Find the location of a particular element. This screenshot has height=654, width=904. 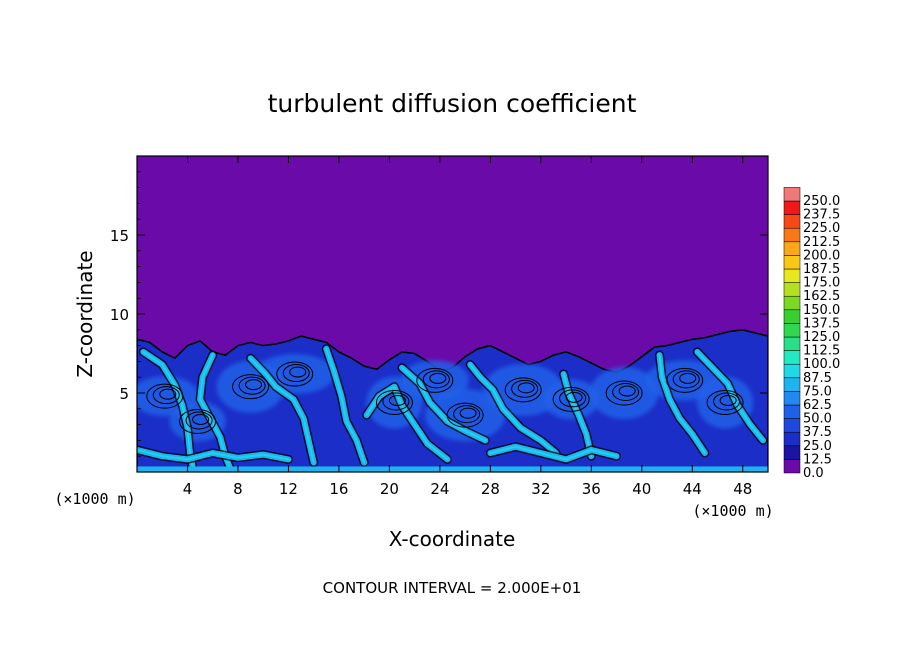

colorbar-label: 150.0 is located at coordinates (821, 310).